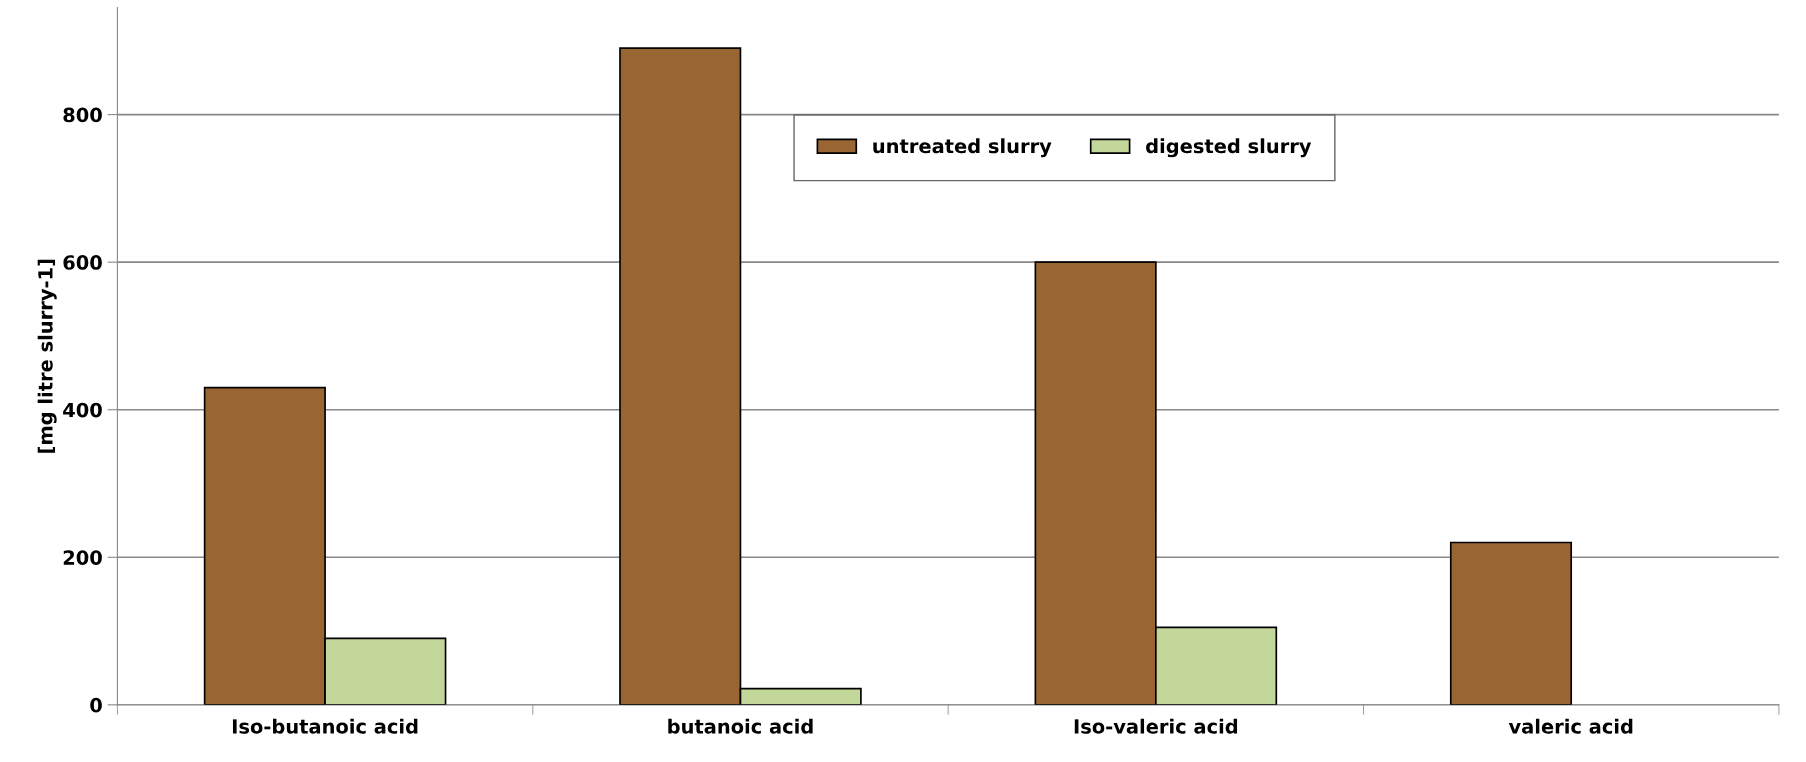 The height and width of the screenshot is (762, 1806). Describe the element at coordinates (1570, 726) in the screenshot. I see `x-tick-label: valeric acid` at that location.